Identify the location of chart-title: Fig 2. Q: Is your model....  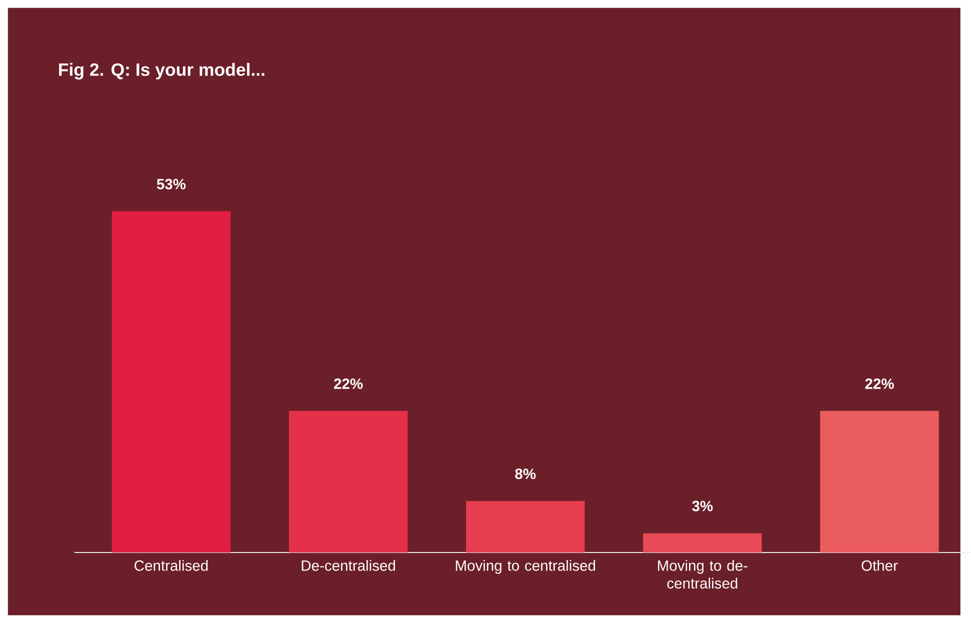
(161, 71).